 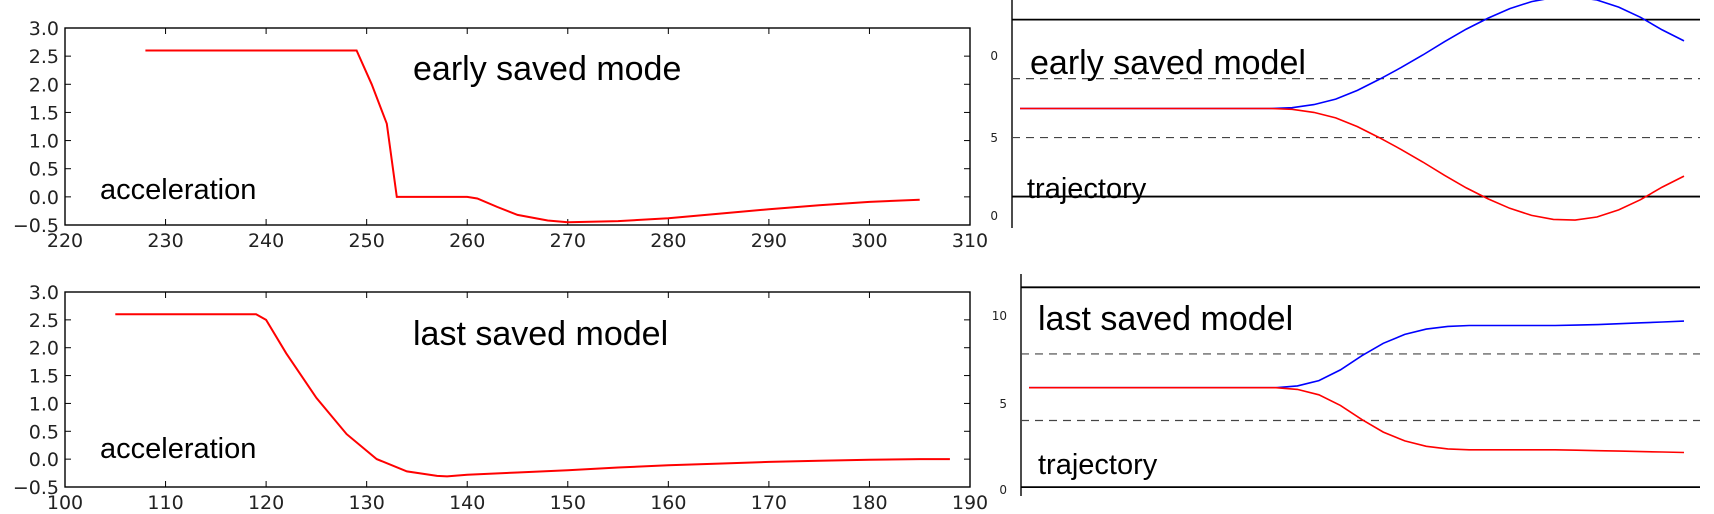 I want to click on x-tick-label: 290, so click(x=769, y=241).